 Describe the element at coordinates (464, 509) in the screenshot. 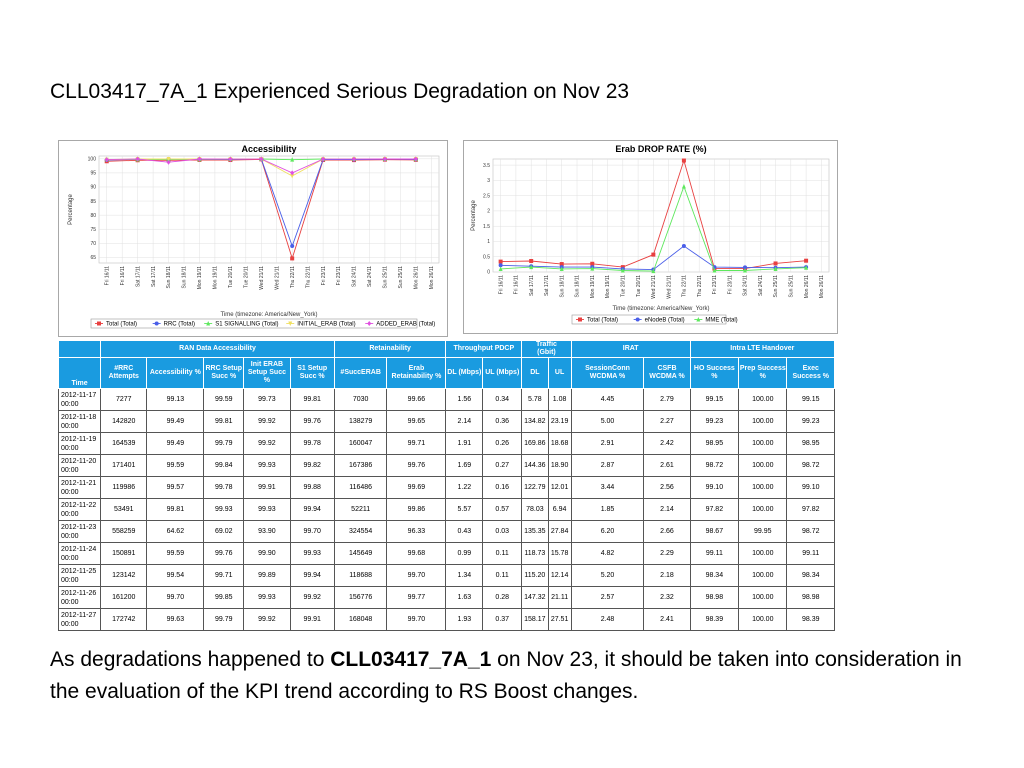

I see `table-cell: 5.57` at that location.